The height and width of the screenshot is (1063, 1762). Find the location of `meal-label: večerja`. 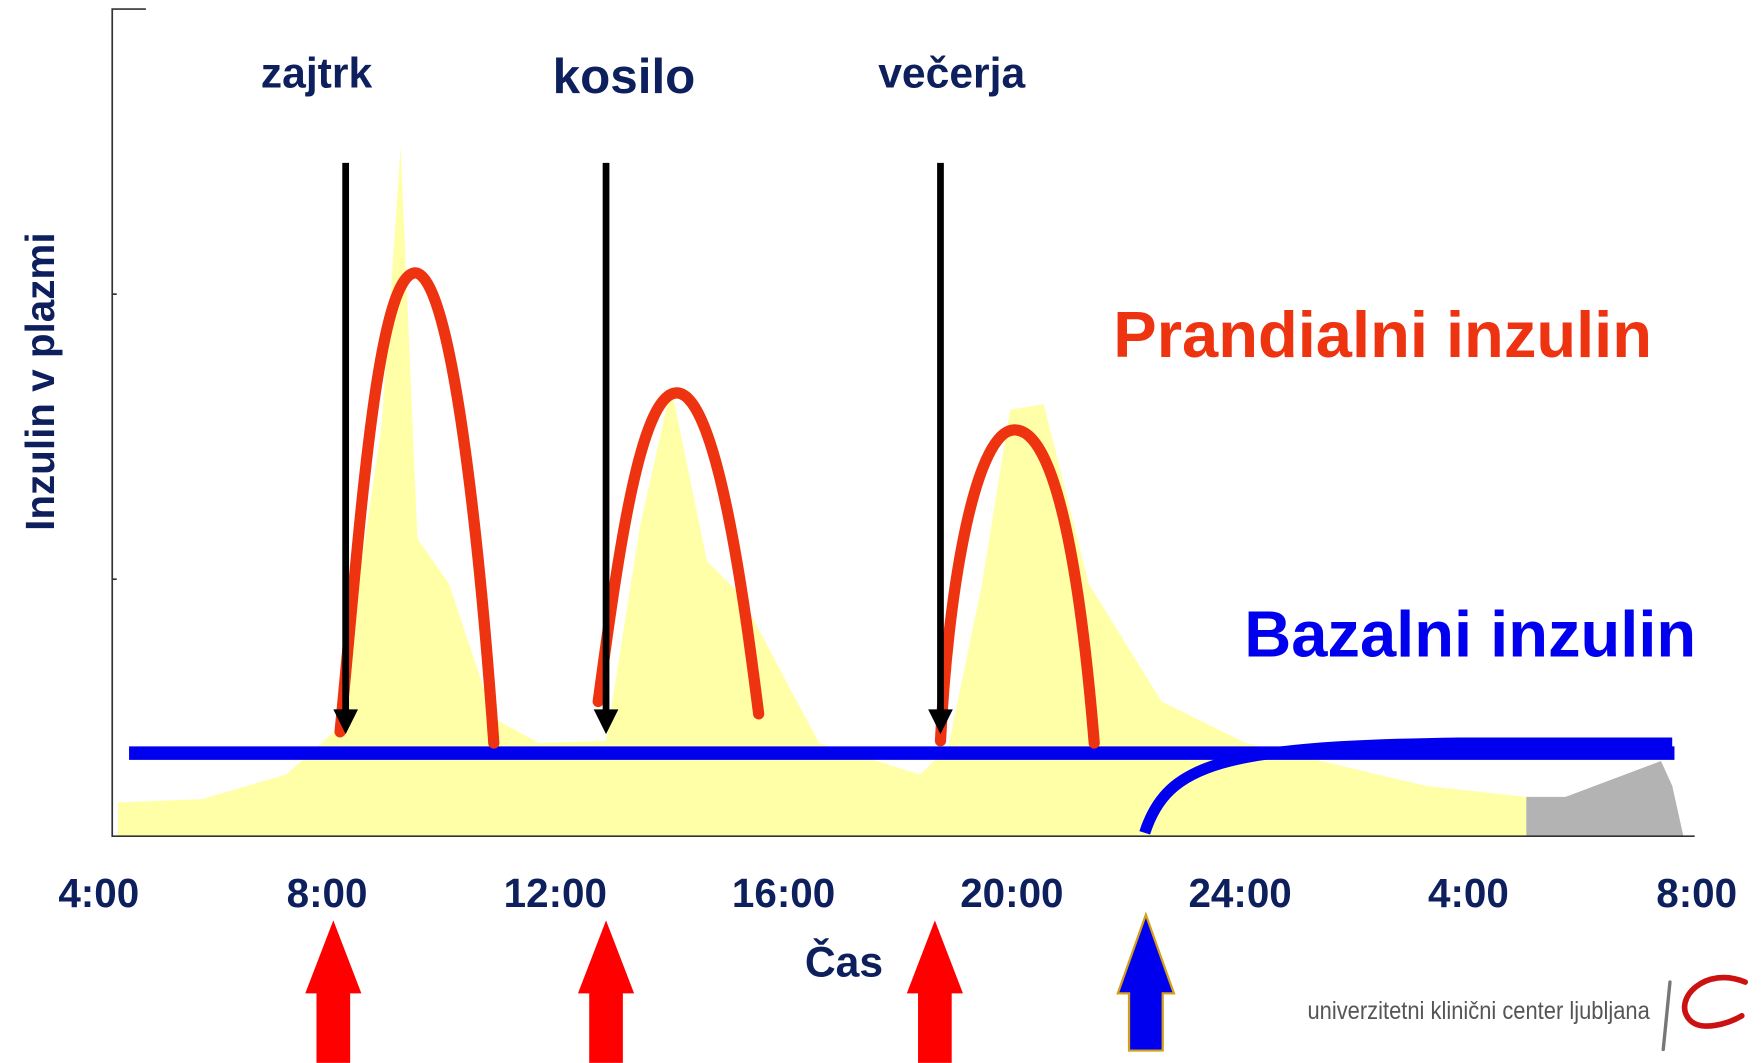

meal-label: večerja is located at coordinates (951, 74).